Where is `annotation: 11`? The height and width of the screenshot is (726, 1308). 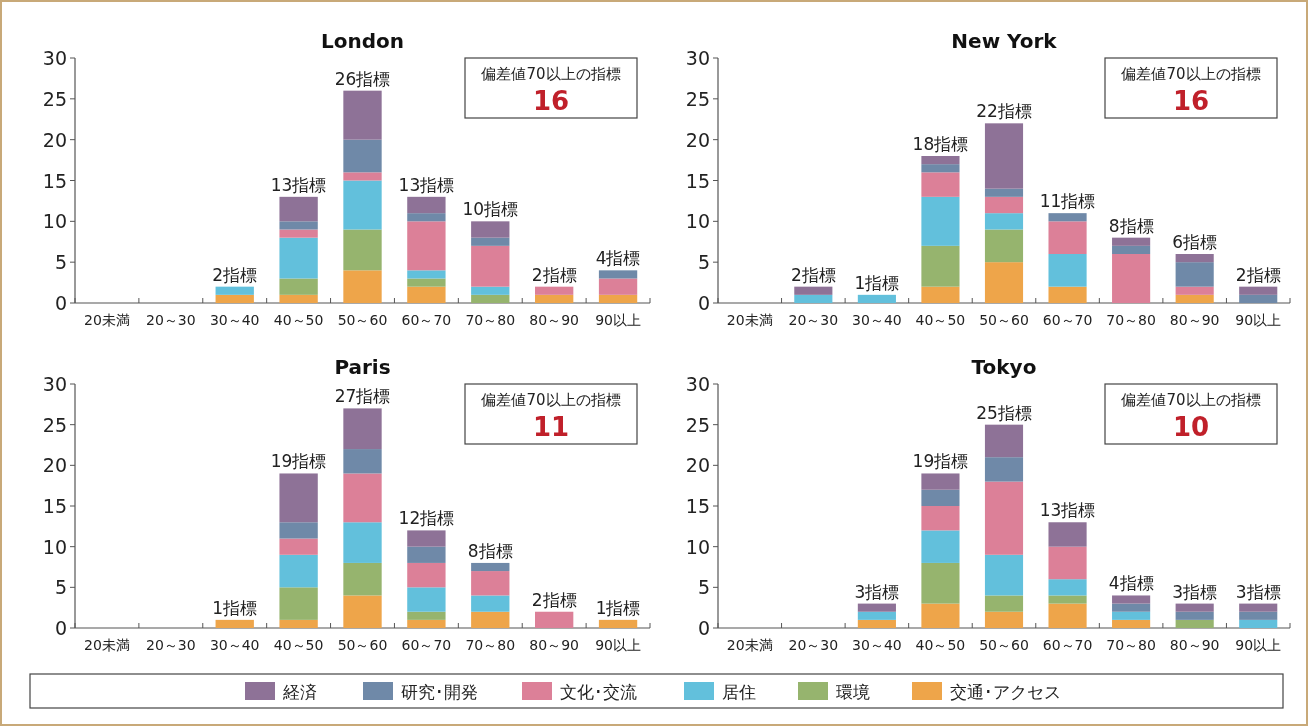 annotation: 11 is located at coordinates (551, 427).